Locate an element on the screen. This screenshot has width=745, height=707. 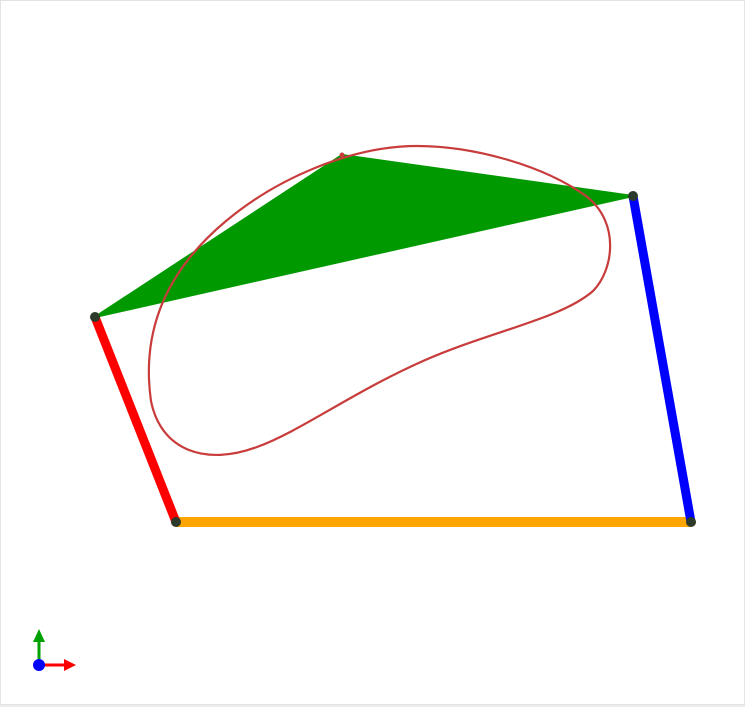
axes-indicator is located at coordinates (54, 650).